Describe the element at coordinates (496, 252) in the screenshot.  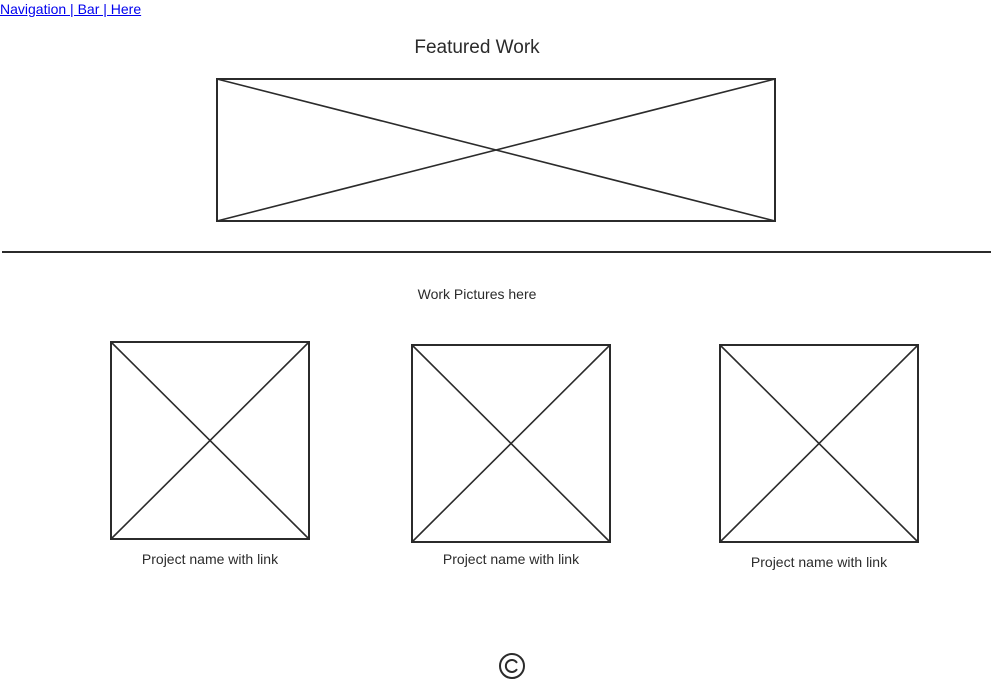
I see `section-divider` at that location.